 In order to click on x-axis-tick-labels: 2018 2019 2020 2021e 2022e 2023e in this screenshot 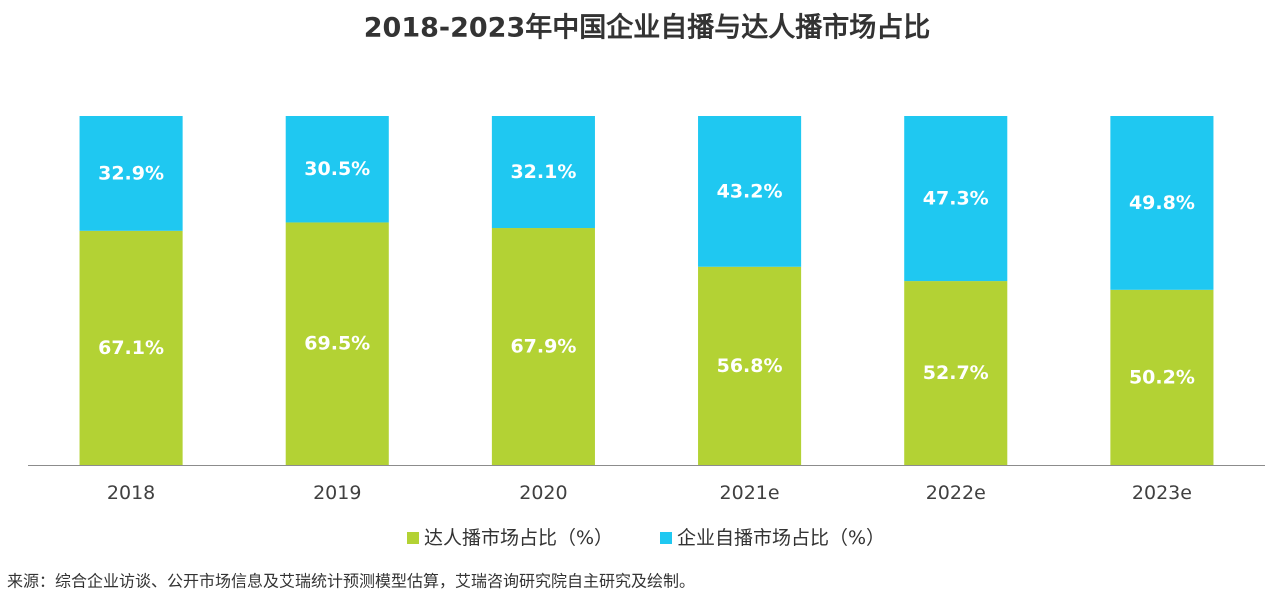, I will do `click(649, 493)`.